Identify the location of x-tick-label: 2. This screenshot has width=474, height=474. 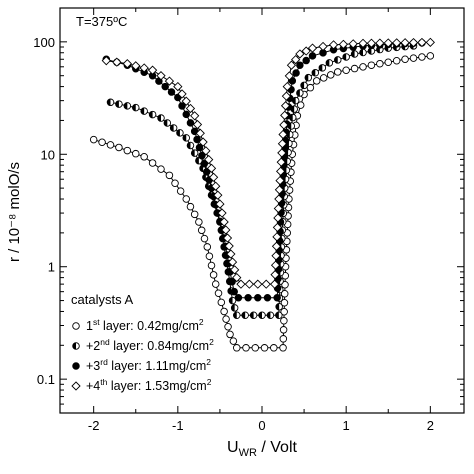
(430, 425).